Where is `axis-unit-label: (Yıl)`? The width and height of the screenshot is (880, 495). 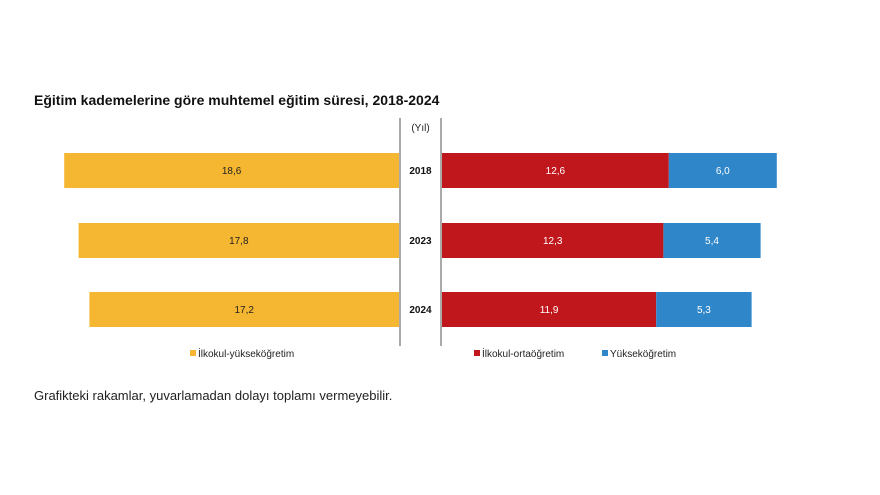
axis-unit-label: (Yıl) is located at coordinates (420, 128).